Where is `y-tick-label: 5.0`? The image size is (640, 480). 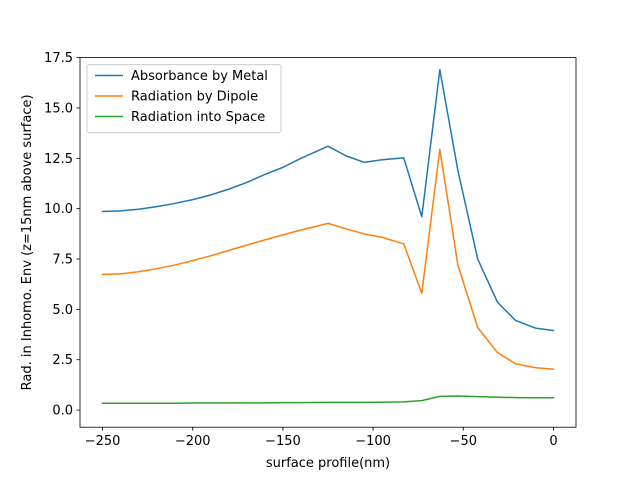 y-tick-label: 5.0 is located at coordinates (62, 310).